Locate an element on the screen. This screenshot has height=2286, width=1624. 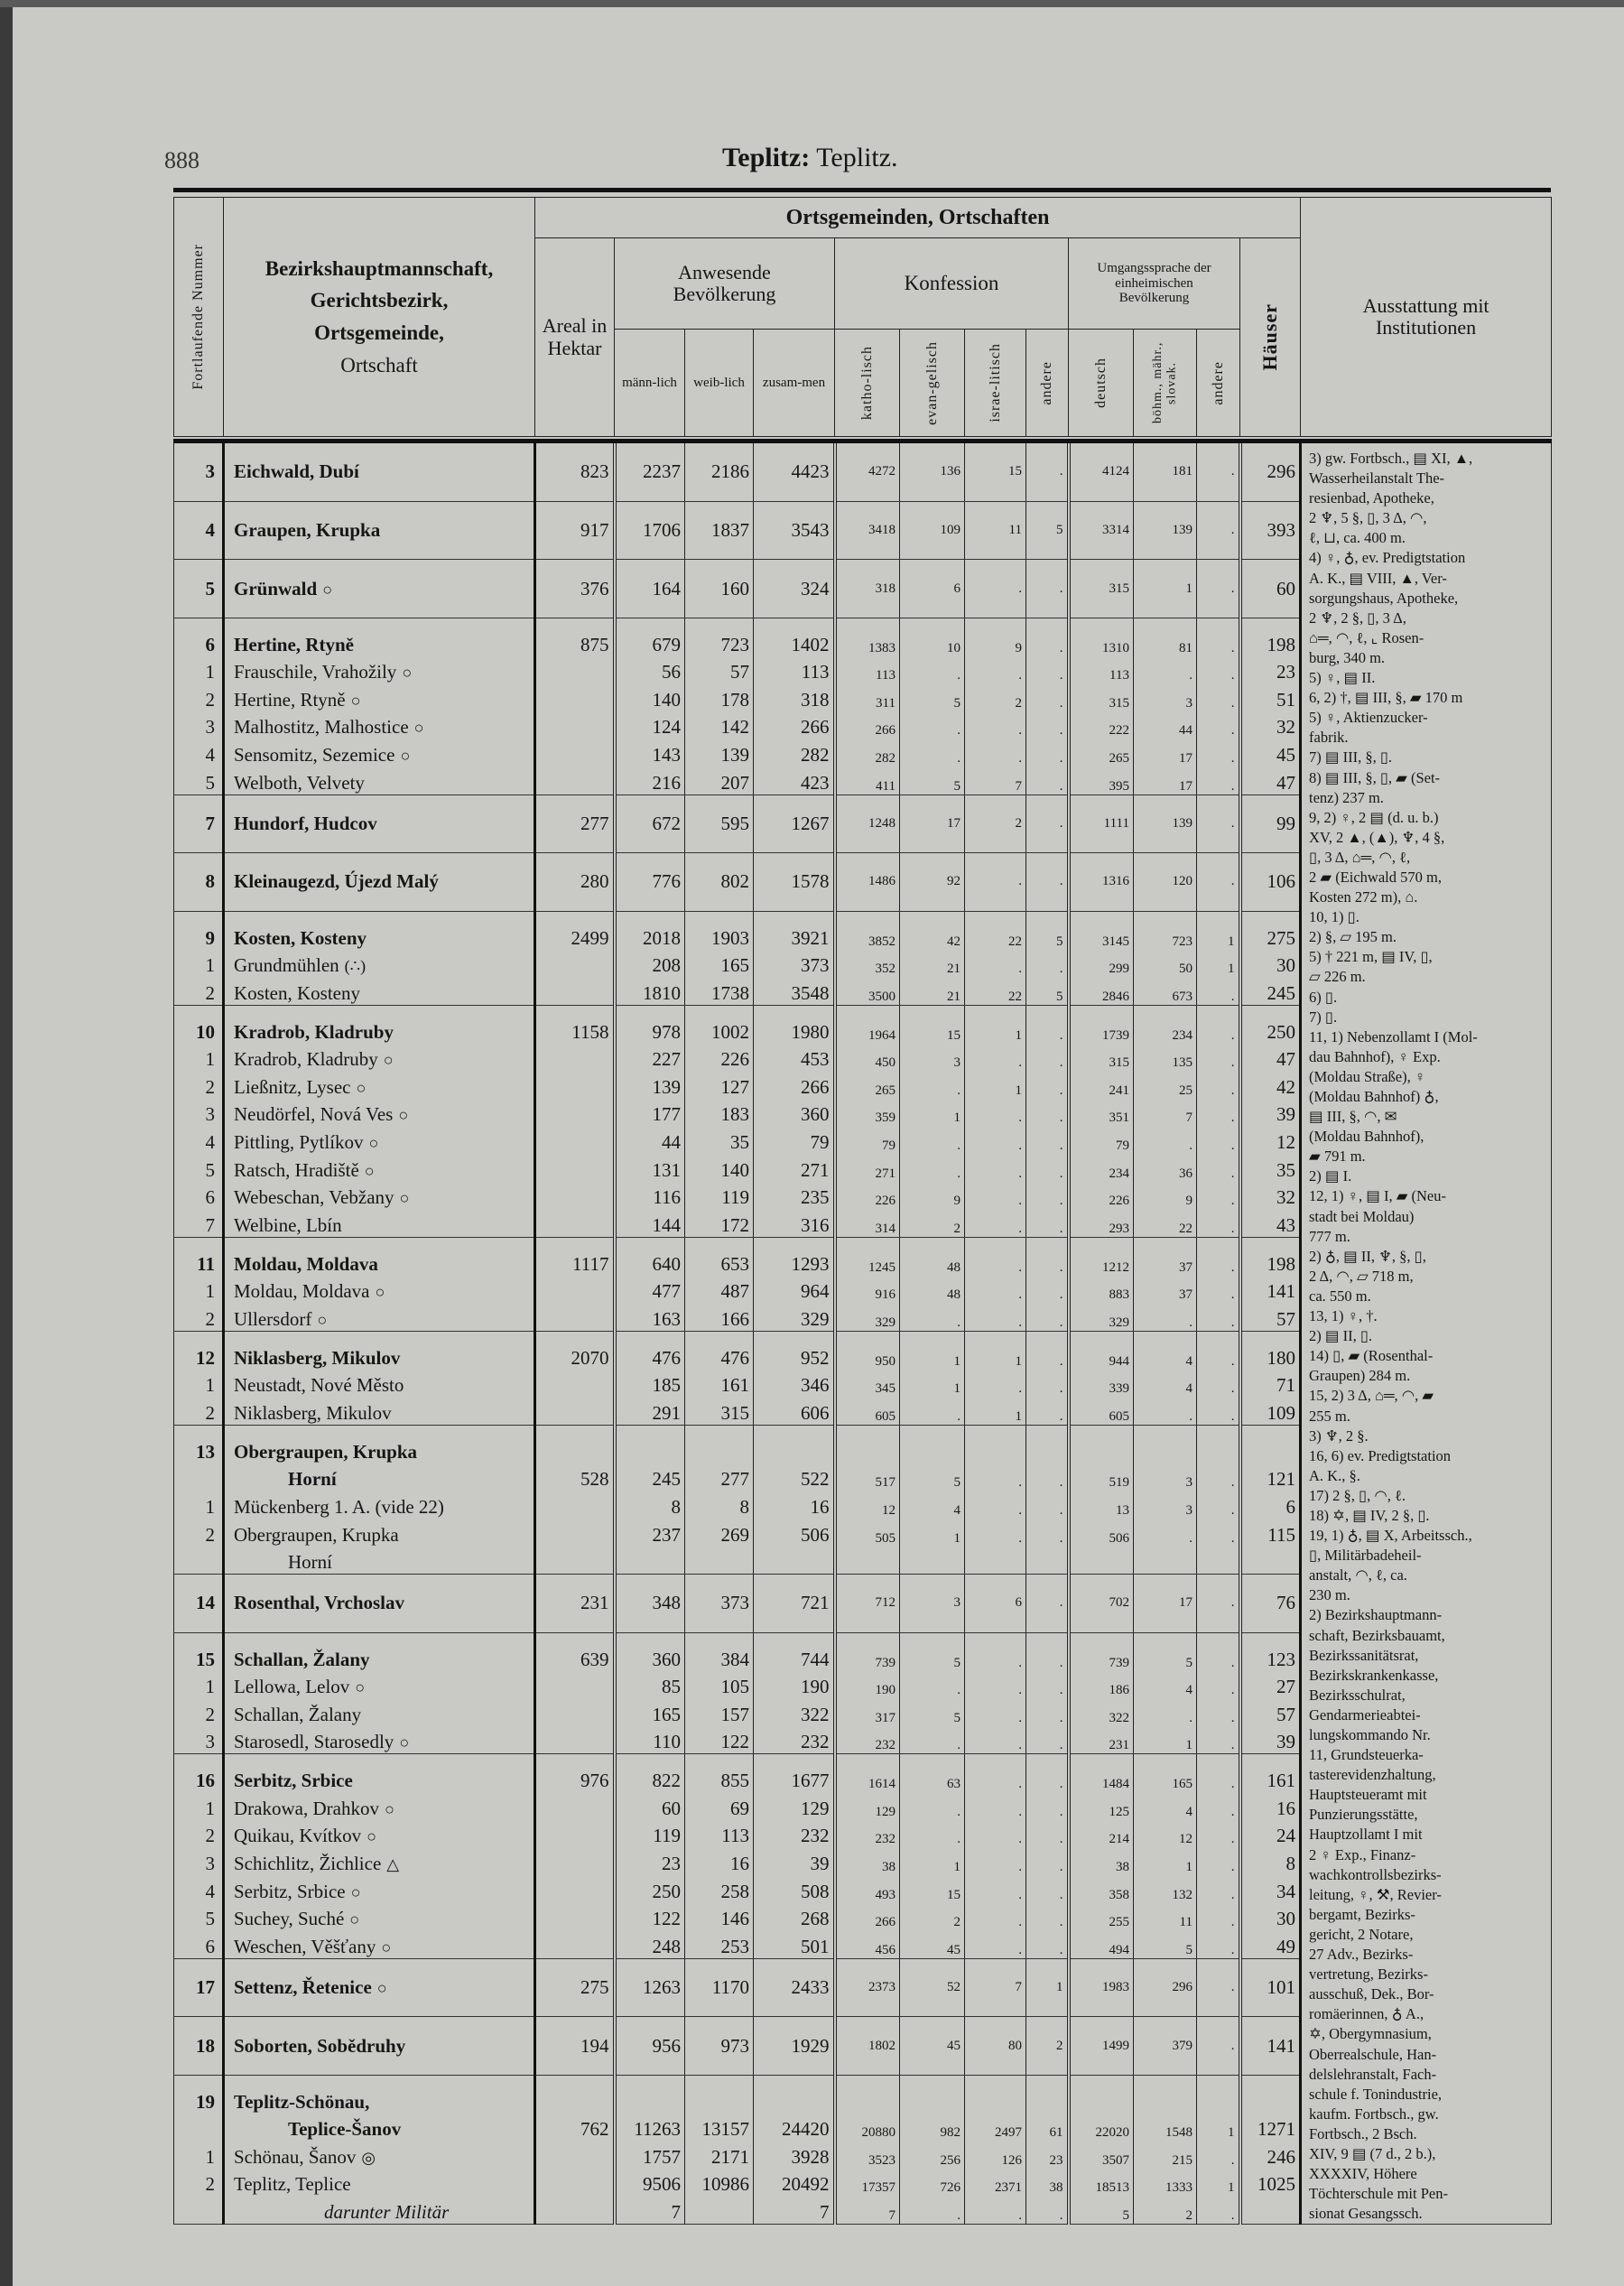
katholisch-value: 1802 is located at coordinates (867, 2046).